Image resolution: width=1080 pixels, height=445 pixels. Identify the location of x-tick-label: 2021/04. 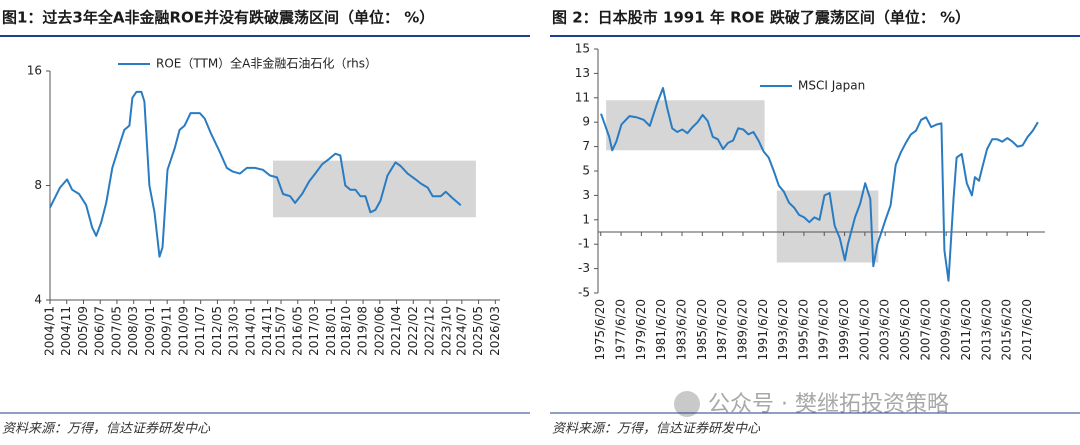
(396, 331).